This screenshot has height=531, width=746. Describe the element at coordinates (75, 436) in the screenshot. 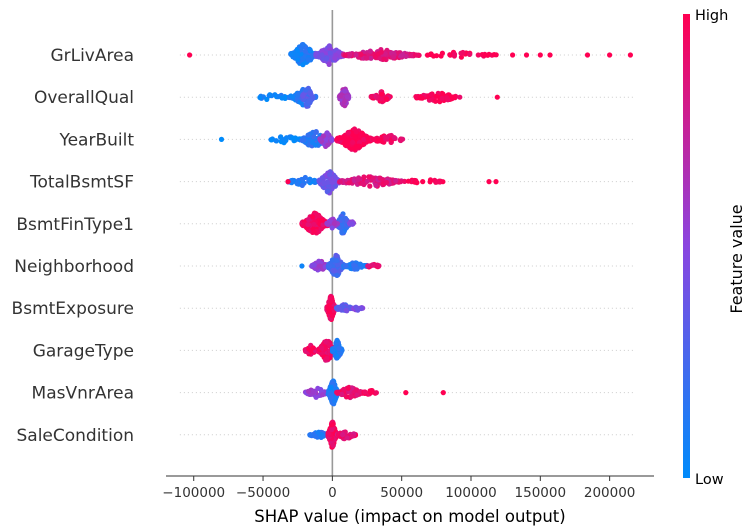

I see `feature-label-SaleCondition: SaleCondition` at that location.